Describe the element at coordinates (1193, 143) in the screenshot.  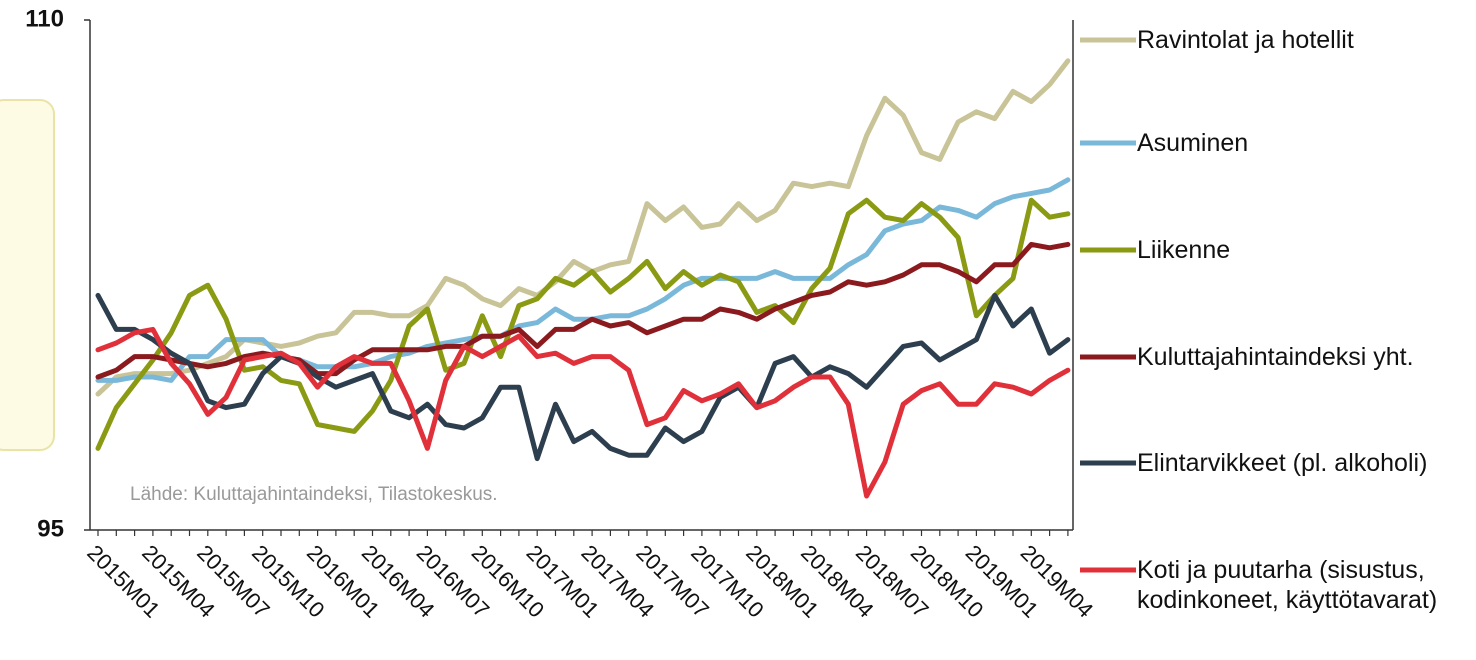
I see `legend-label: Asuminen` at that location.